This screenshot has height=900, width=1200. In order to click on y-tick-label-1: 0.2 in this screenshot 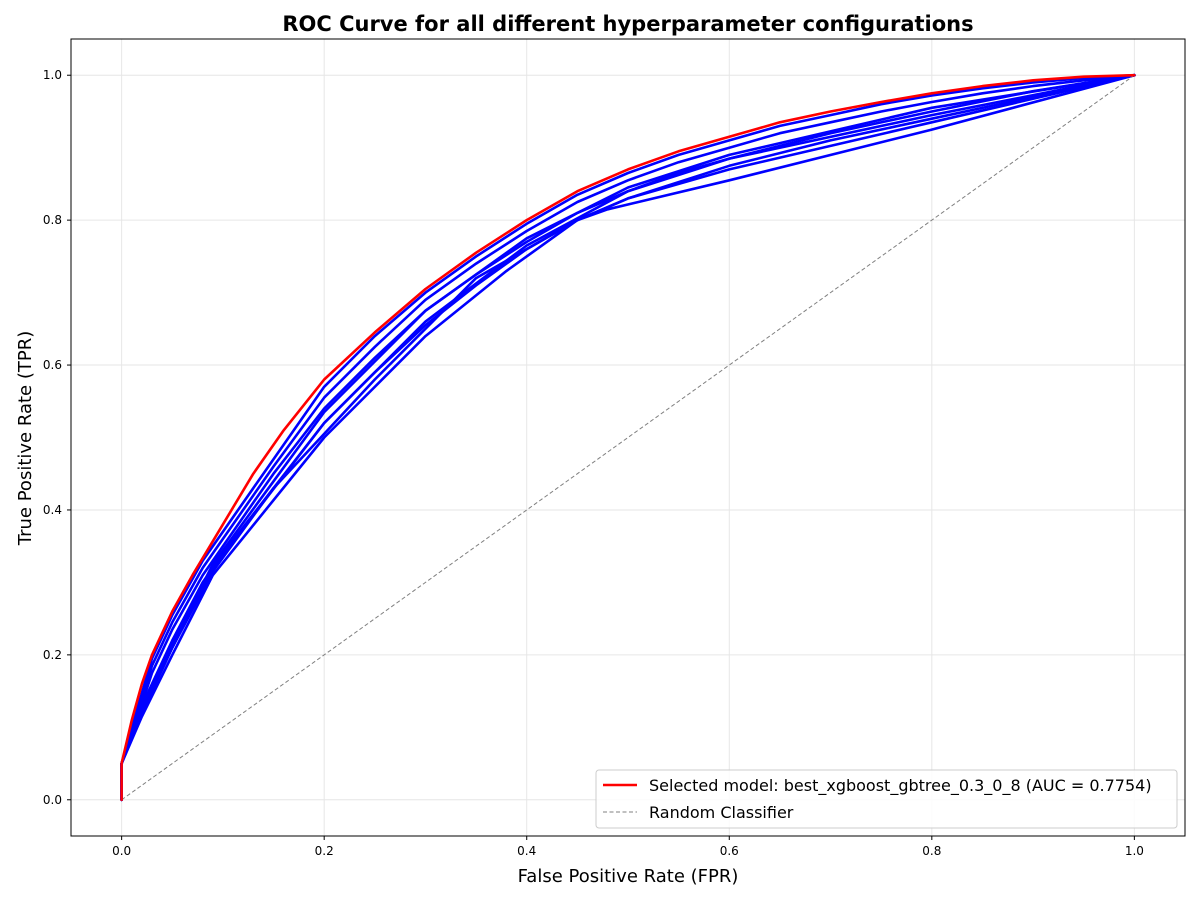, I will do `click(52, 655)`.